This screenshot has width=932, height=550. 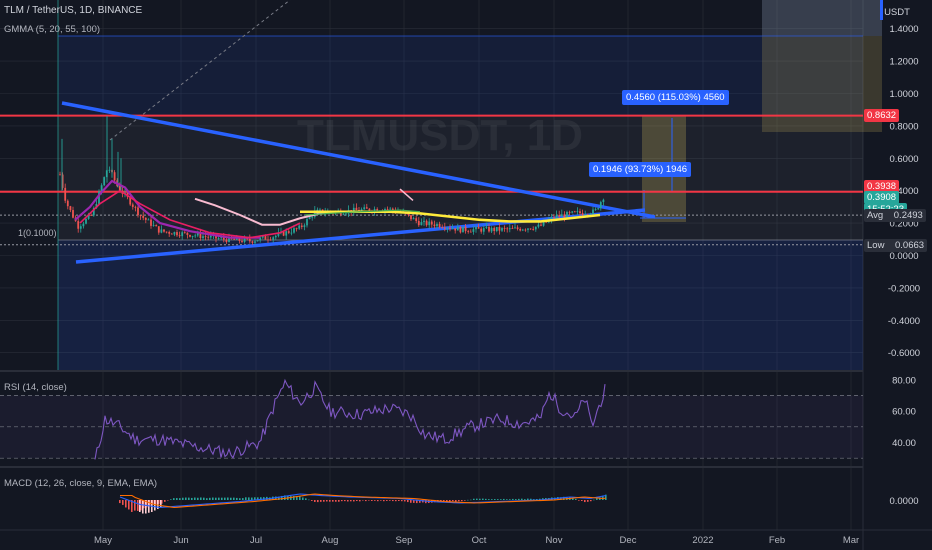 I want to click on price-tag-avg: Avg 0.2493, so click(x=895, y=216).